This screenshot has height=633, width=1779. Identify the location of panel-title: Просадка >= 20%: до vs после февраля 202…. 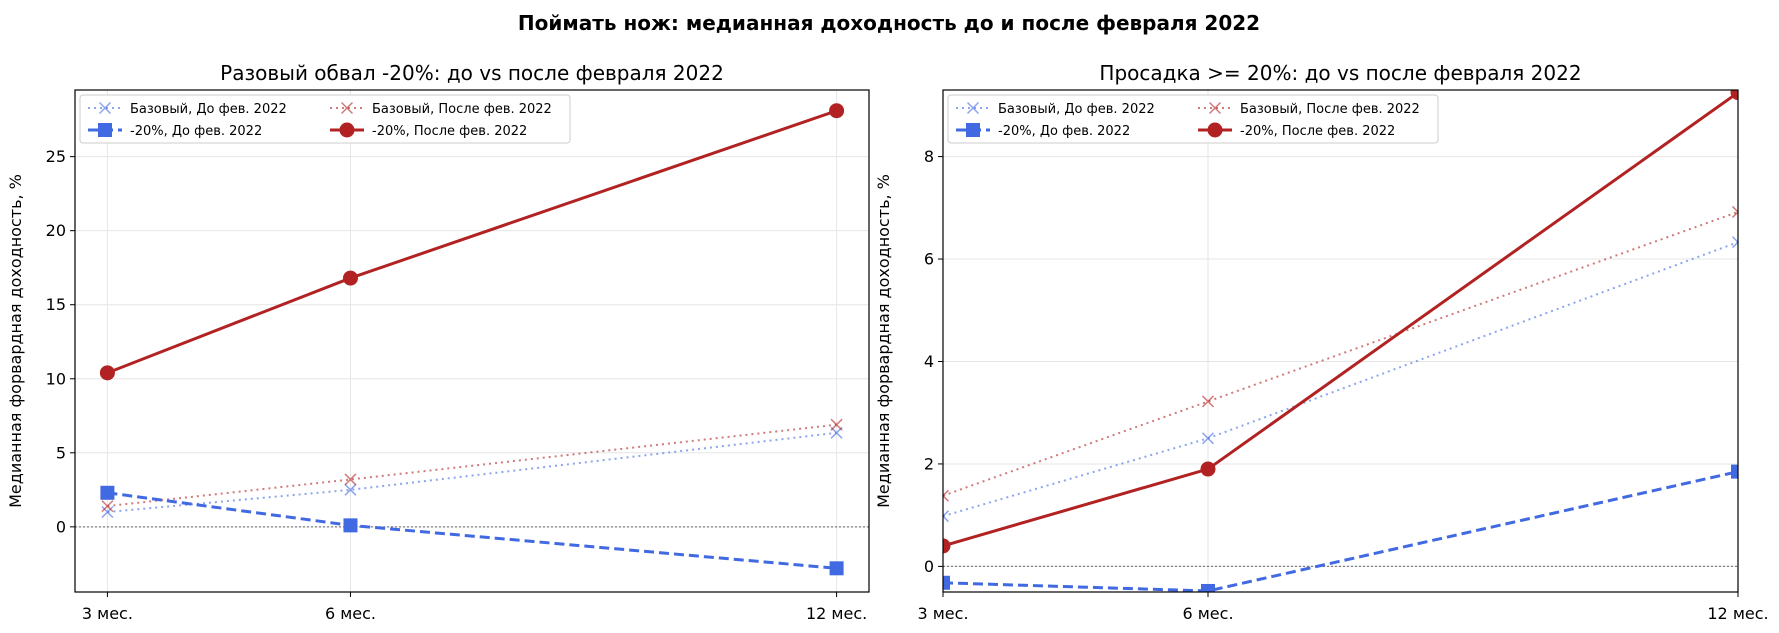
(1340, 73).